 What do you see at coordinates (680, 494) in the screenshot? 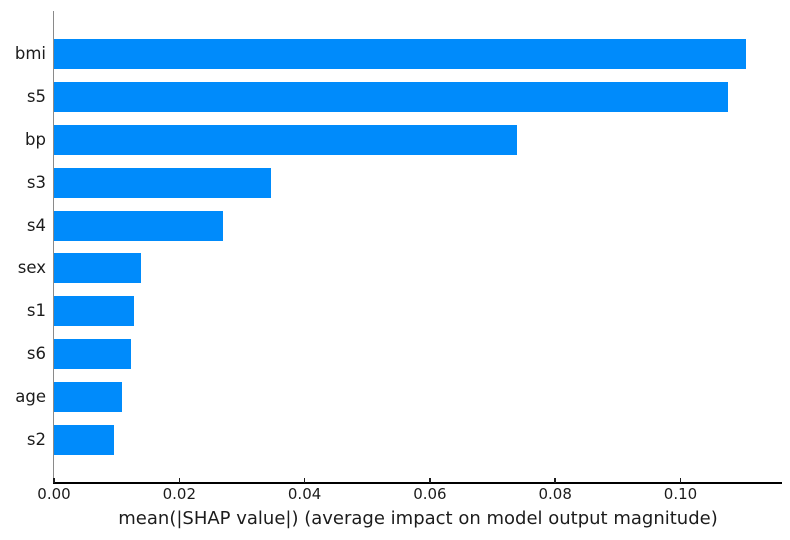
I see `x-tick-label-0.10: 0.10` at bounding box center [680, 494].